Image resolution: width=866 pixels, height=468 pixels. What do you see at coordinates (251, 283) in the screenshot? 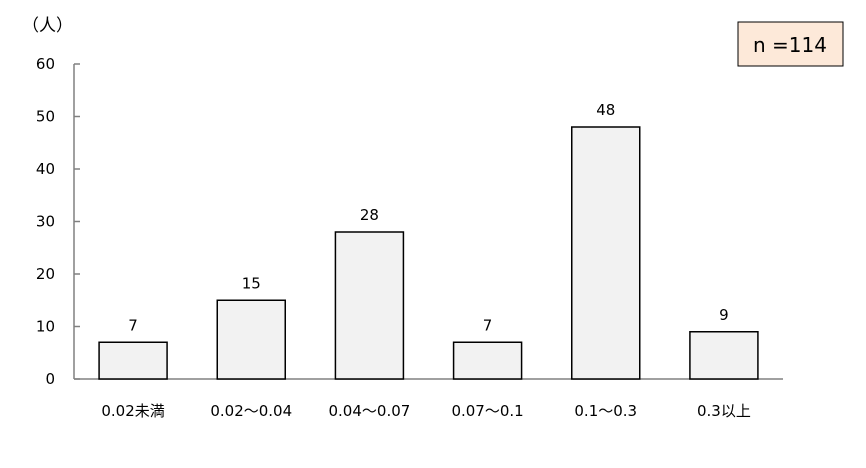
I see `data-label: 15` at bounding box center [251, 283].